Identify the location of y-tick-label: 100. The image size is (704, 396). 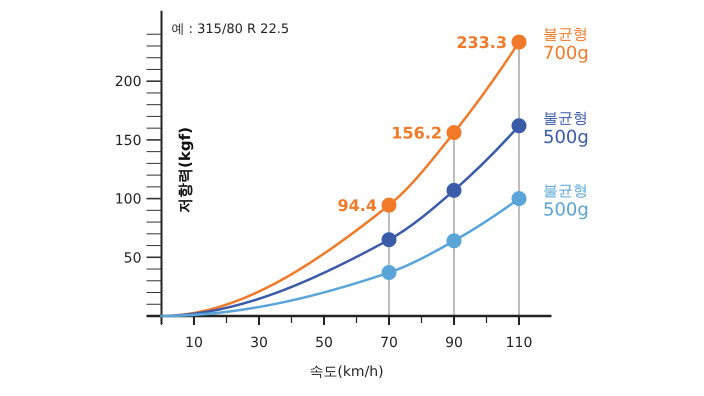
(128, 200).